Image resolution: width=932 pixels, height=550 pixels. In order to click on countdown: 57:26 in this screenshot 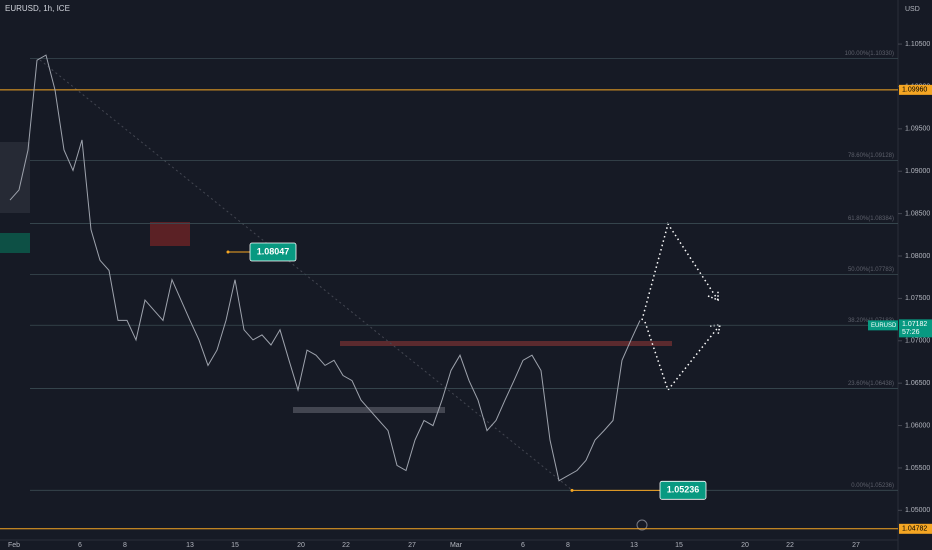, I will do `click(911, 332)`.